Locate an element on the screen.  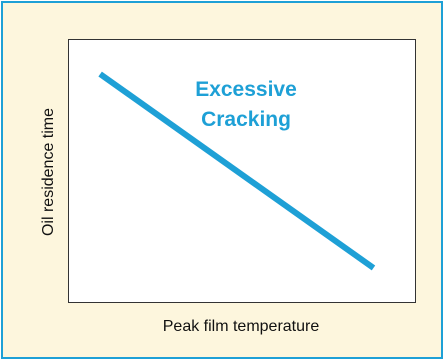
annotation-cracking: Cracking is located at coordinates (246, 119).